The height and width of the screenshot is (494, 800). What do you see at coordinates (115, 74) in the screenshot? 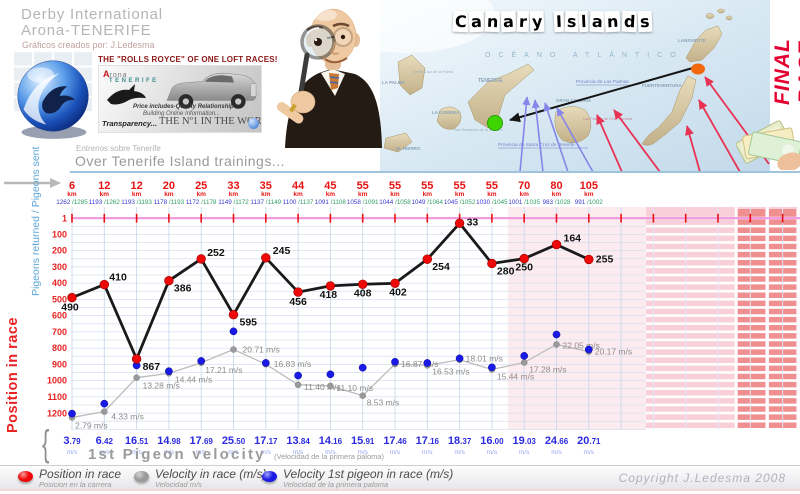
I see `arona-logo: Arona` at bounding box center [115, 74].